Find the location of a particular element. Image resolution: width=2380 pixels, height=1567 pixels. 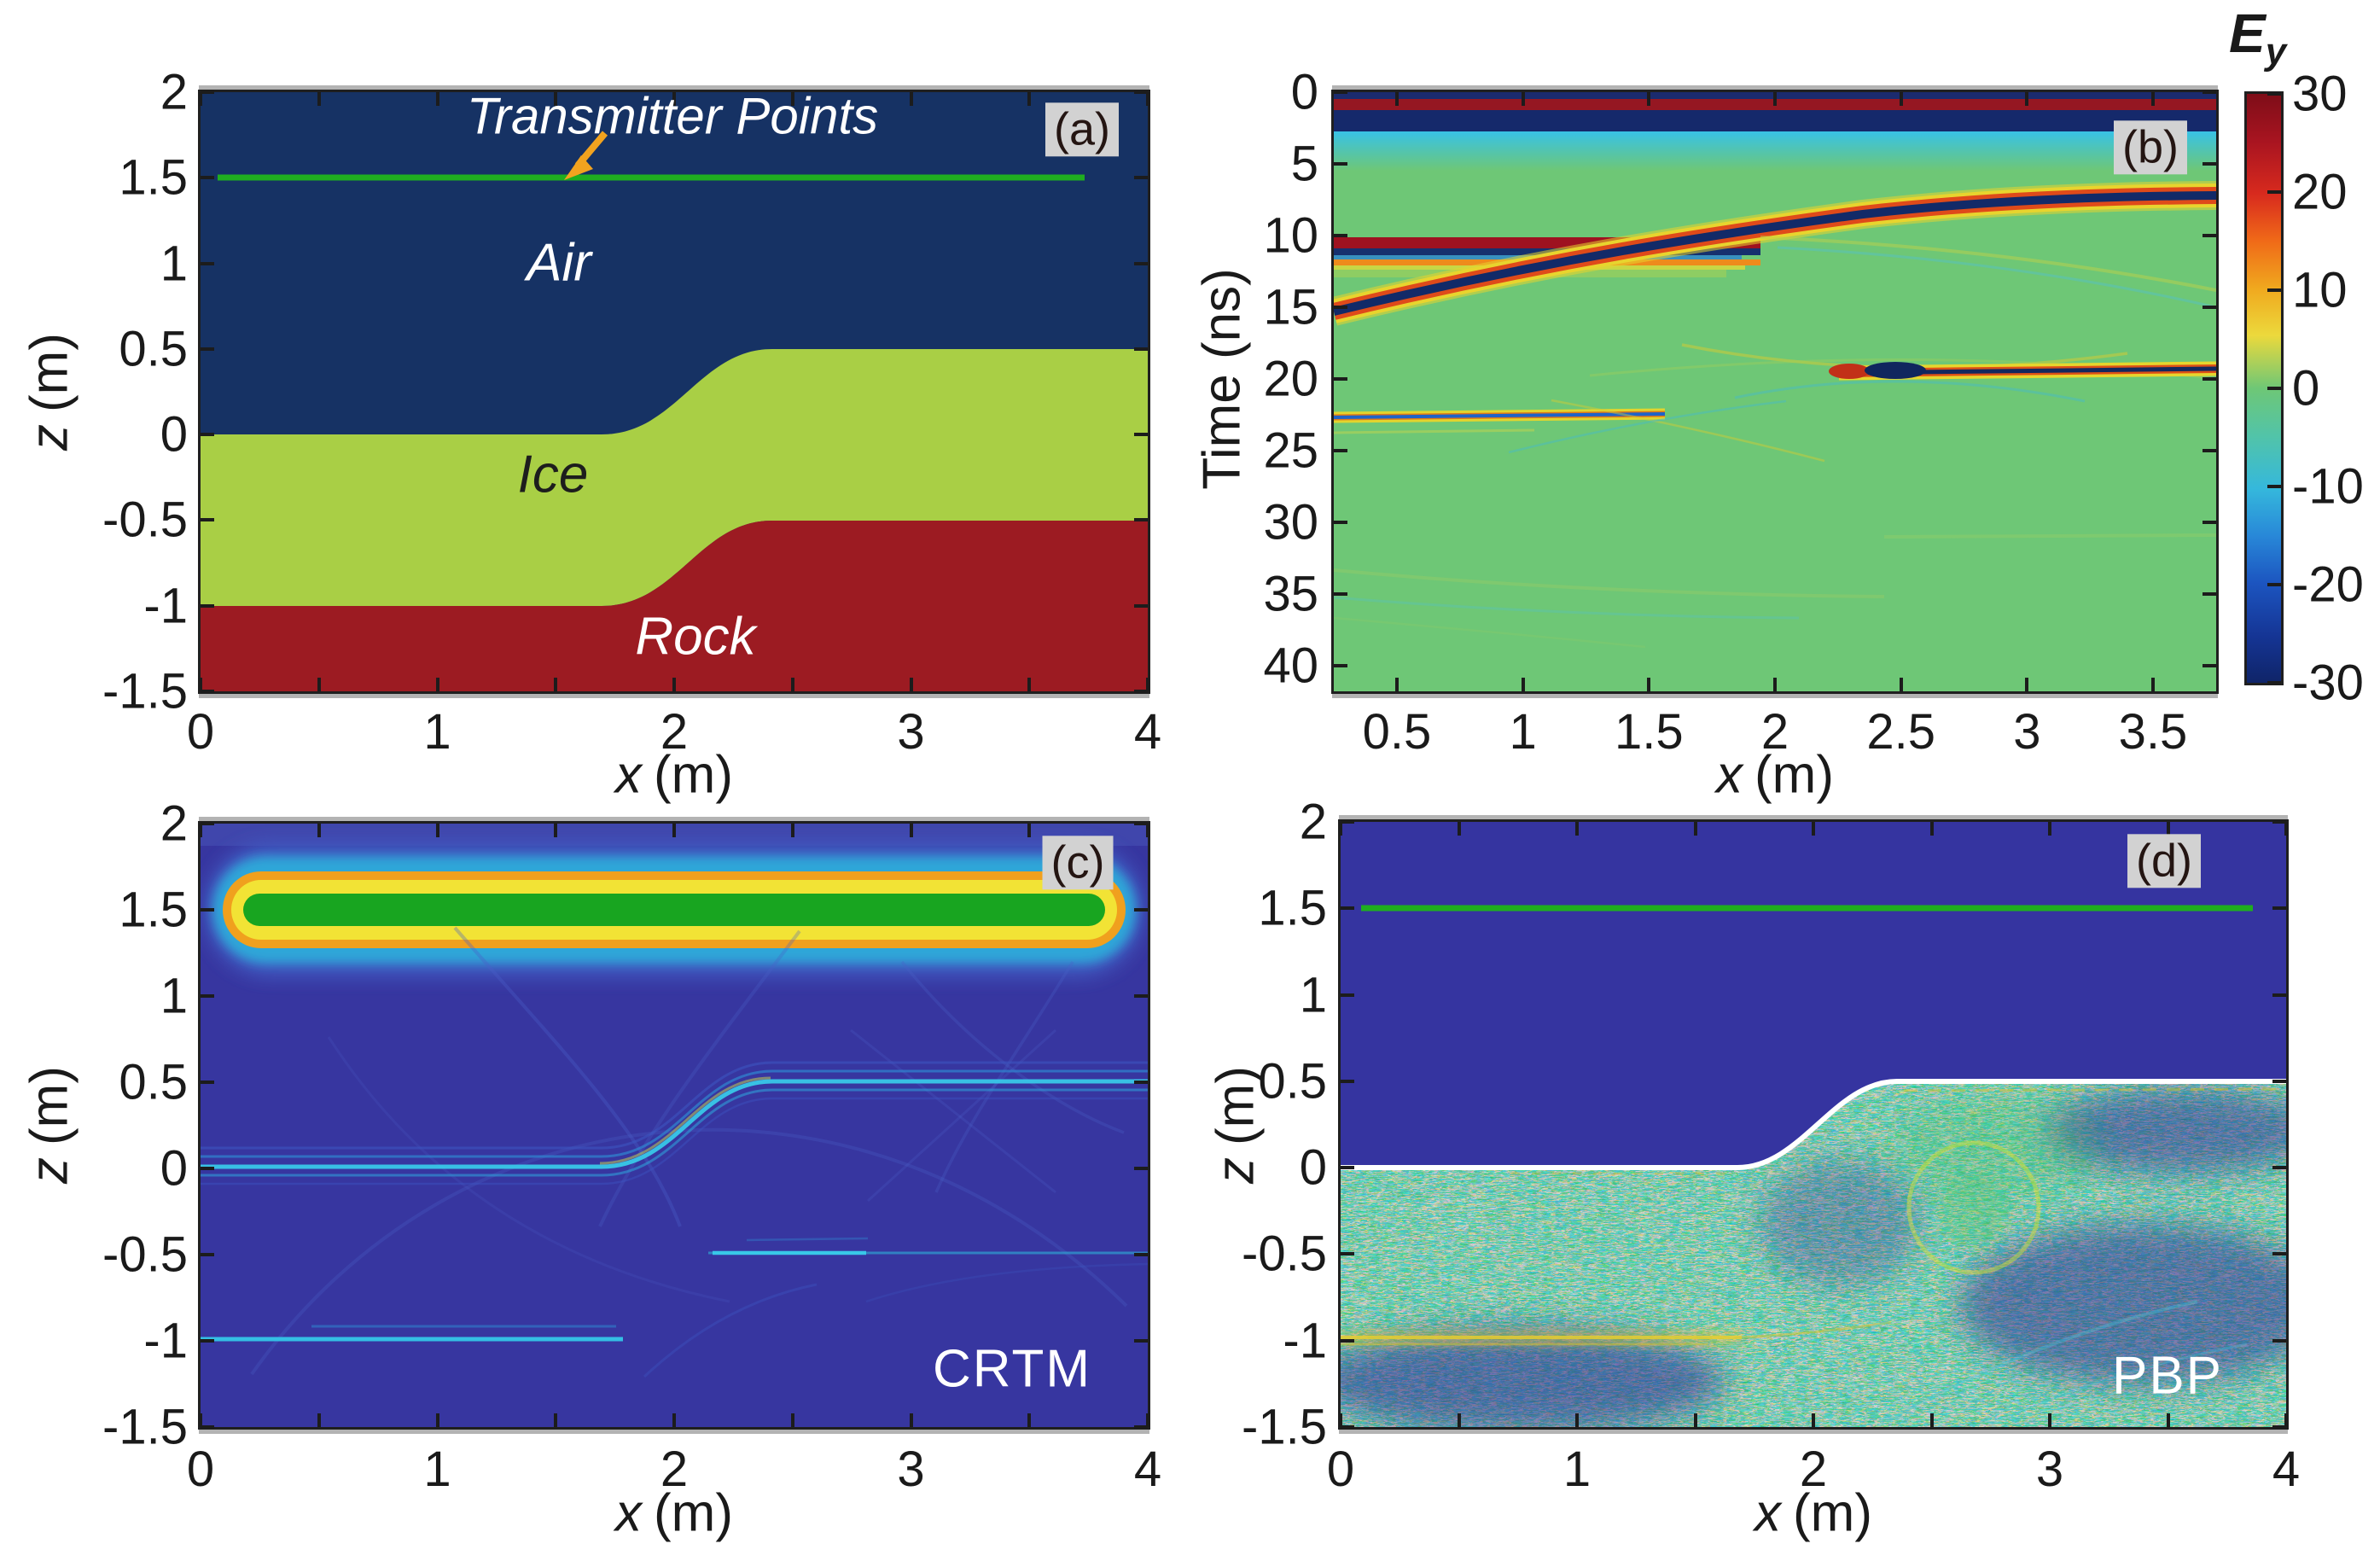

panel-d-y-axis-label: z(m) is located at coordinates (1236, 1125).